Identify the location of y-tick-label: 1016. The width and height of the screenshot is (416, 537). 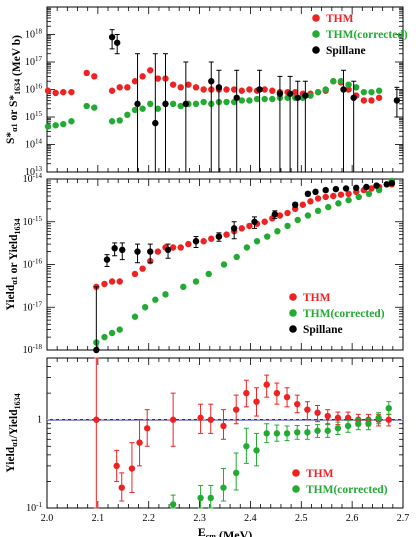
(34, 89).